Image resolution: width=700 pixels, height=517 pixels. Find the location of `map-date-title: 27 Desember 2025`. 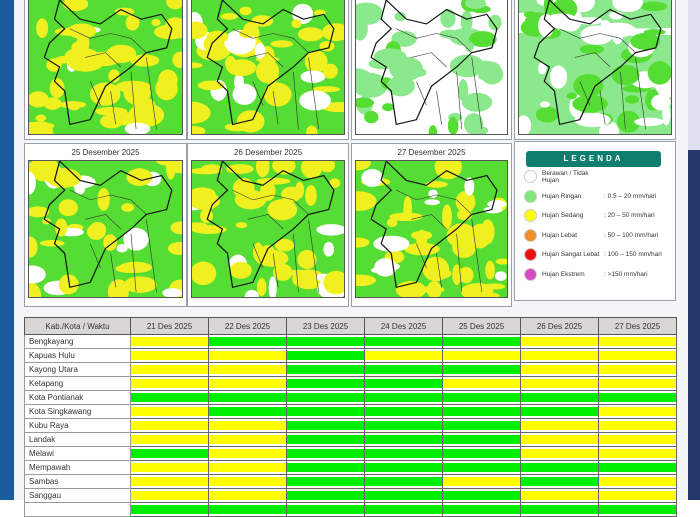

map-date-title: 27 Desember 2025 is located at coordinates (431, 152).